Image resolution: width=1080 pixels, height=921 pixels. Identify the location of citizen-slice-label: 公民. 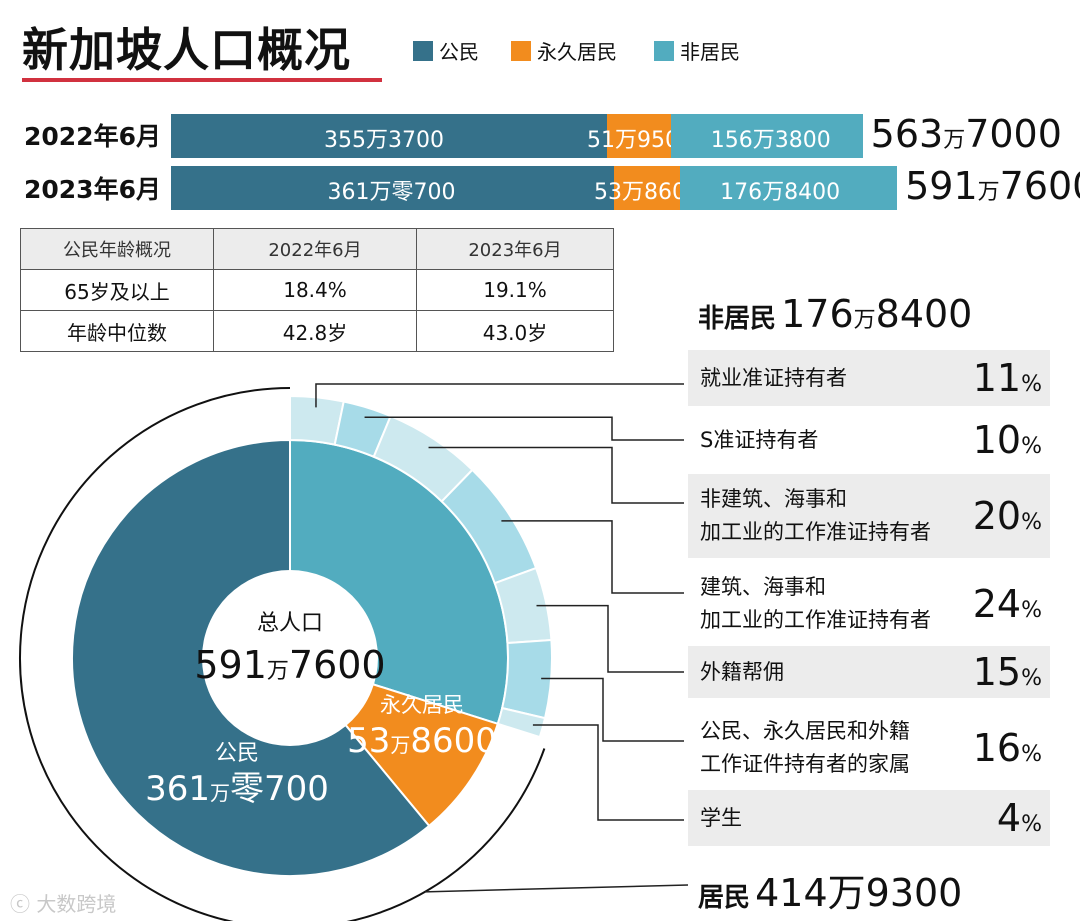
(237, 753).